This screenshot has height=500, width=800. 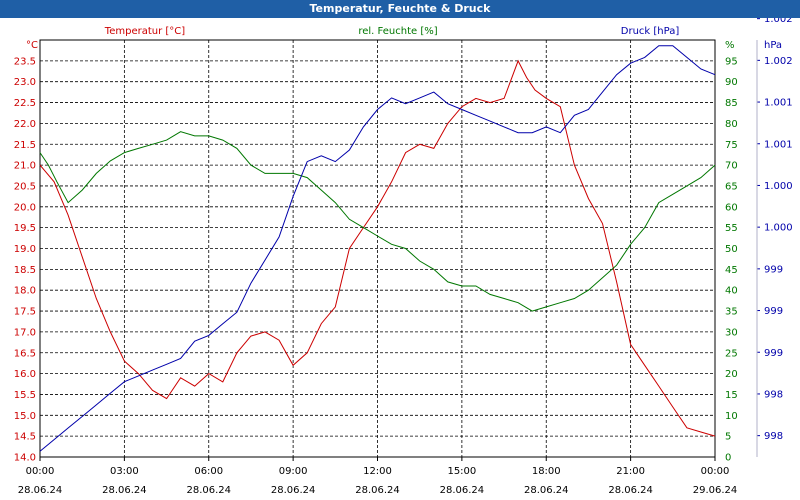 I want to click on humidity-tick-label: 45, so click(x=731, y=270).